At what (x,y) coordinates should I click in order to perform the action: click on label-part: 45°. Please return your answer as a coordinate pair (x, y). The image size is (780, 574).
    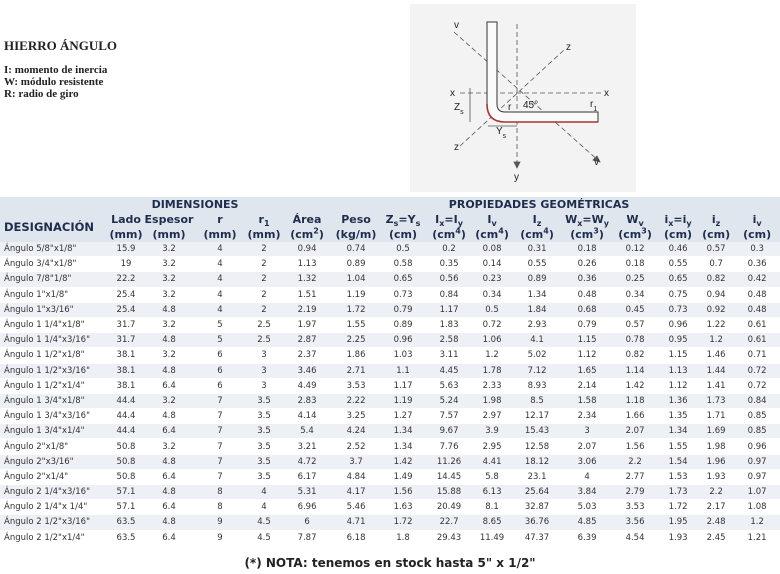
    Looking at the image, I should click on (530, 105).